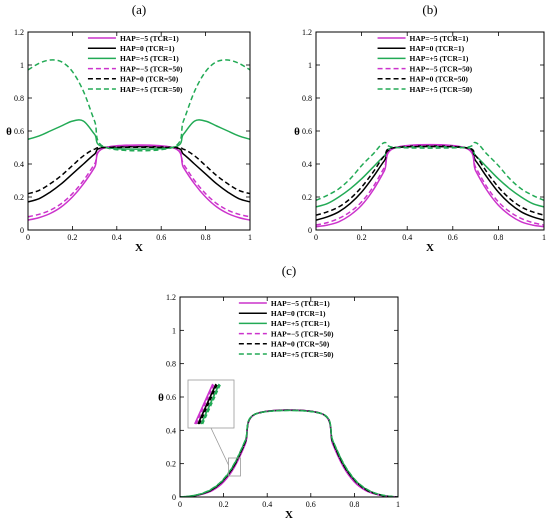 This screenshot has height=520, width=550. I want to click on zoom-inset, so click(214, 428).